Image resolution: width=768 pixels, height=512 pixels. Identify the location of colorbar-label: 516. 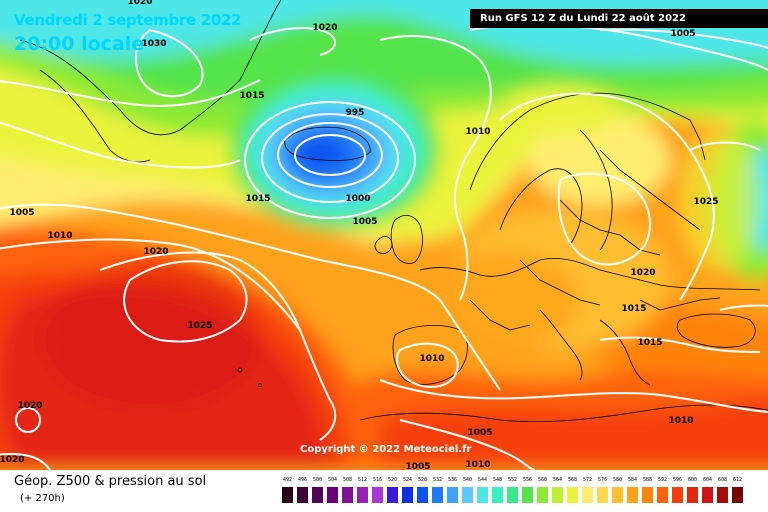
(377, 480).